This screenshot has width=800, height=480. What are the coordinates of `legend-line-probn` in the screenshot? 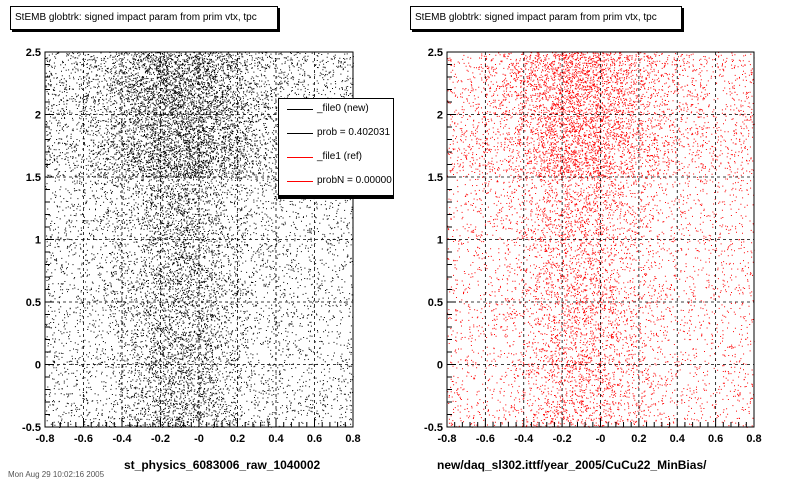 It's located at (300, 181).